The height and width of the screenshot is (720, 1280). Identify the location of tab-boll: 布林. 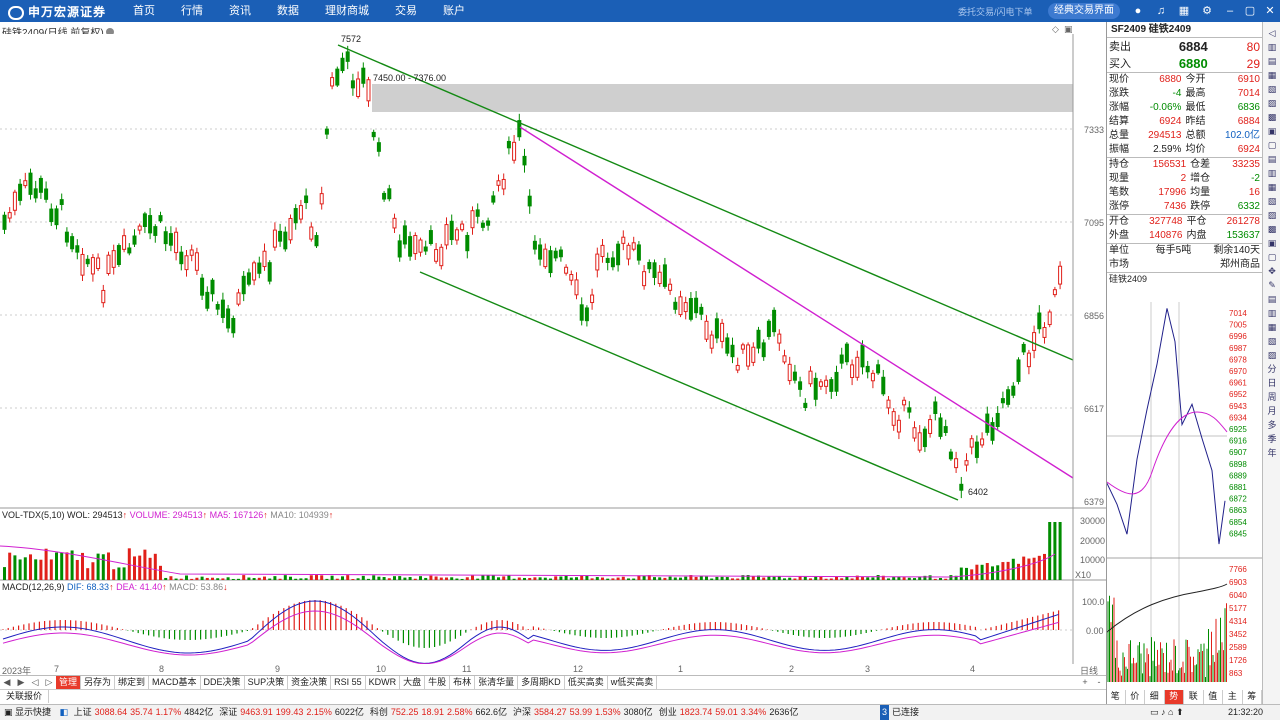
(463, 682).